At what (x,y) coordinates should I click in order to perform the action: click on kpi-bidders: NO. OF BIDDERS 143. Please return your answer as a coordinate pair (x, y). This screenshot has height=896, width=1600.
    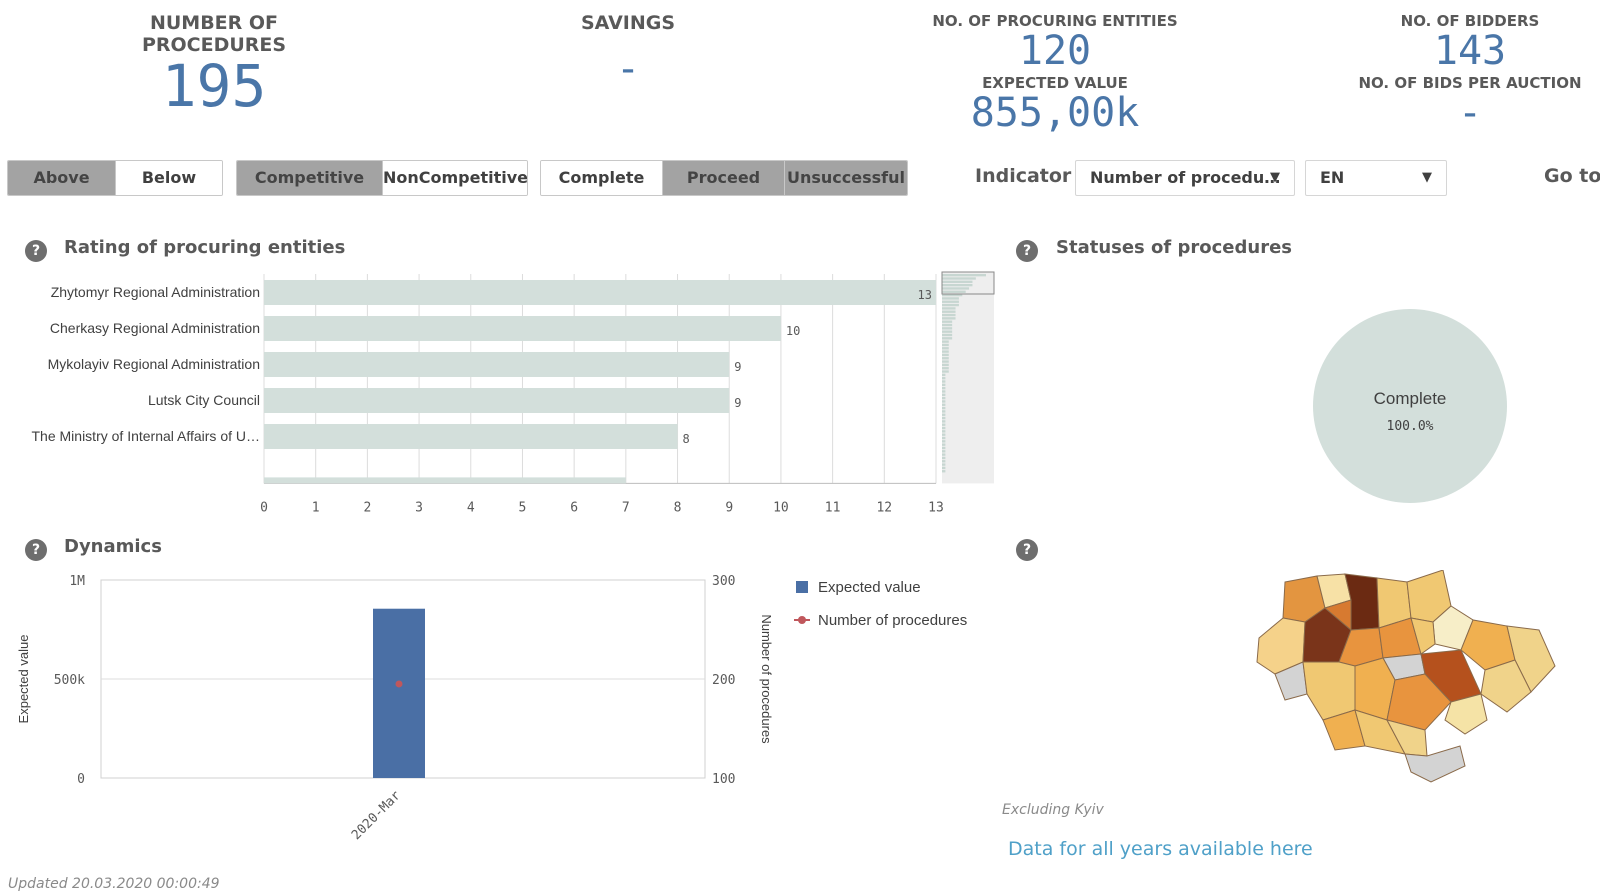
    Looking at the image, I should click on (1465, 42).